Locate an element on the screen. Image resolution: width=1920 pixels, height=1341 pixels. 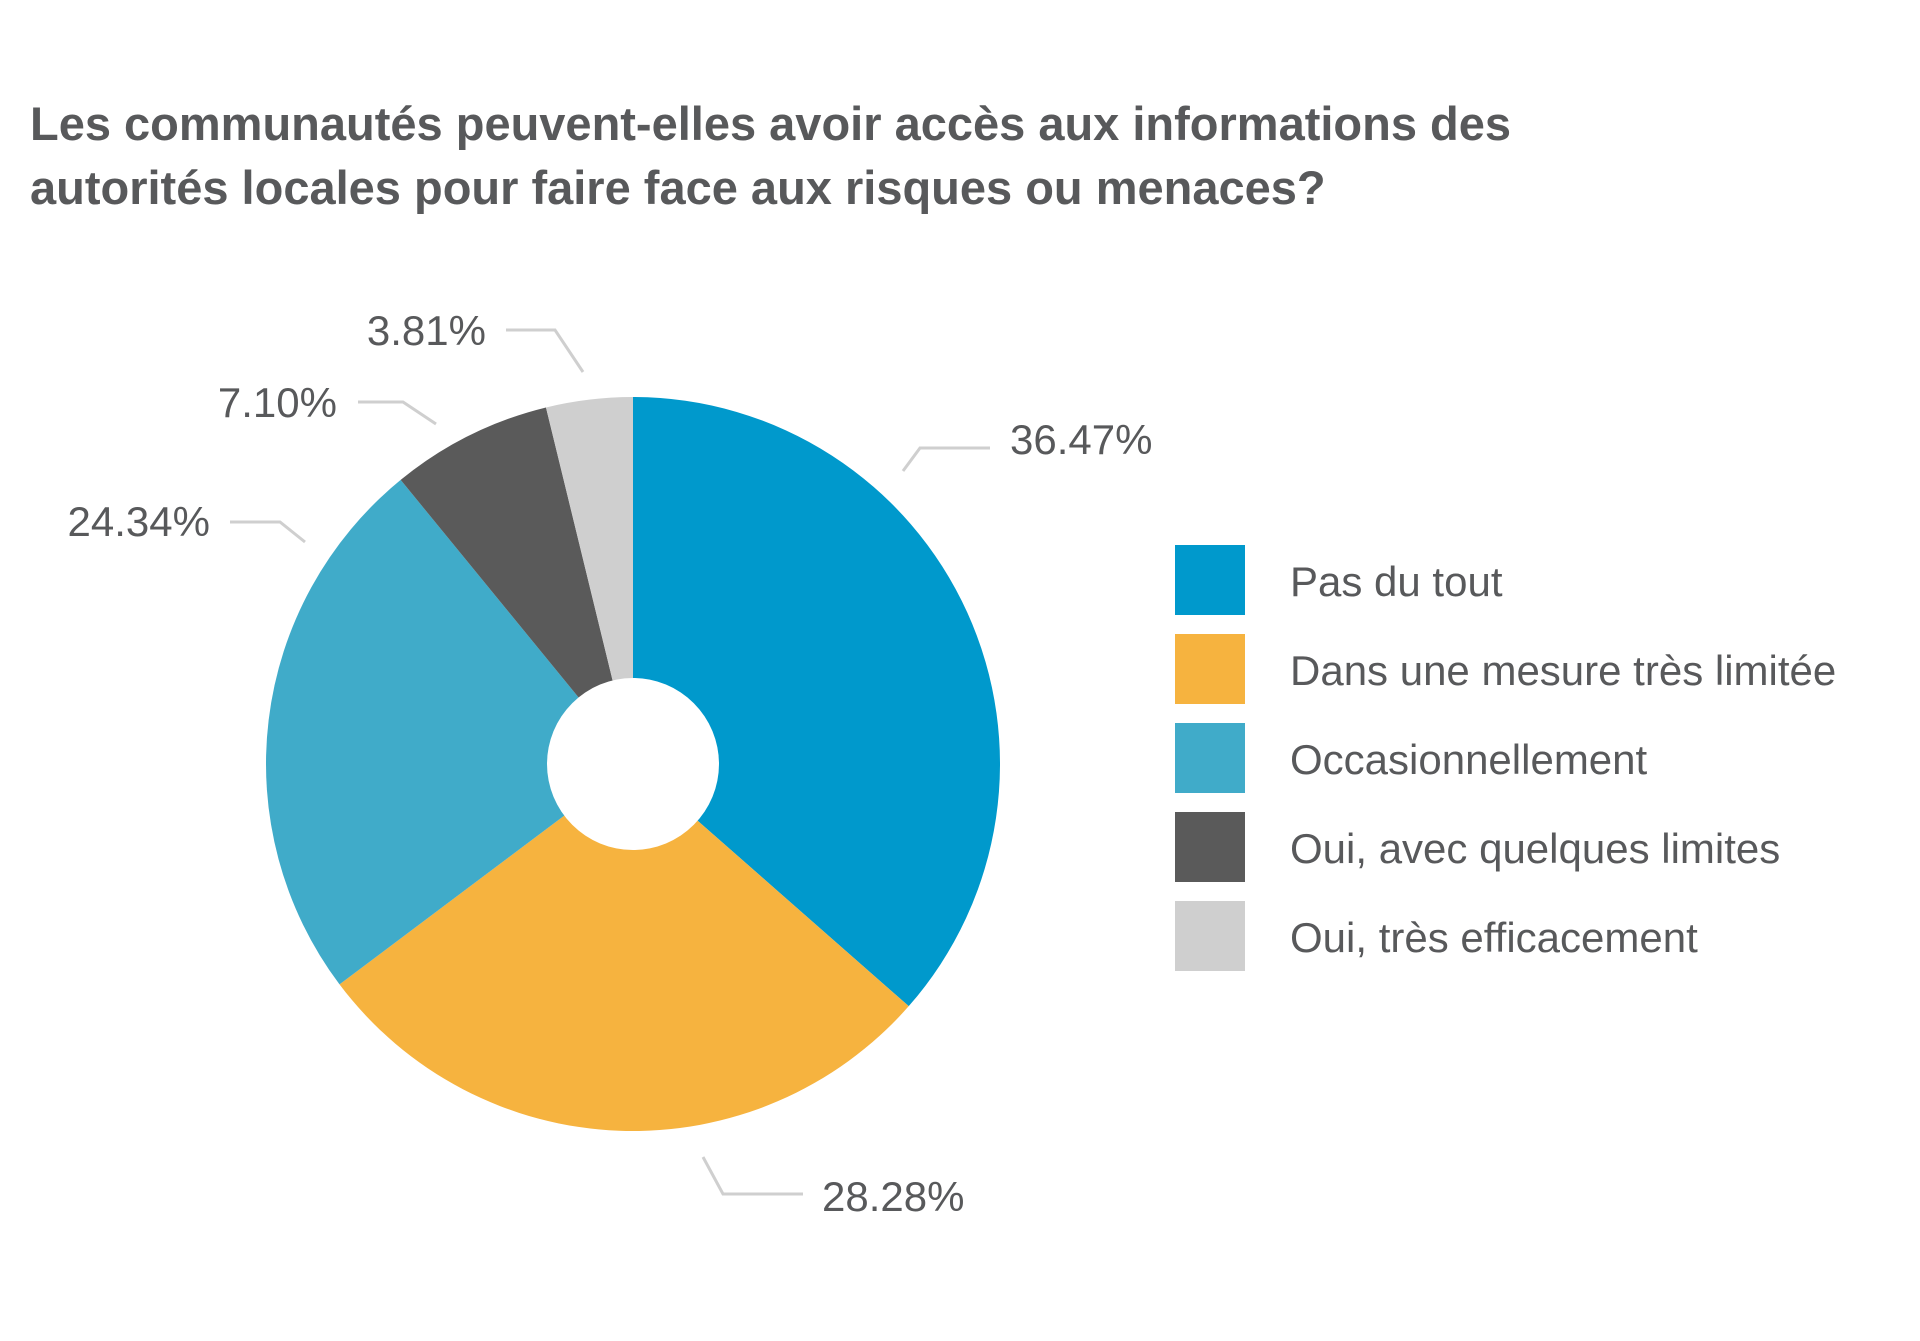
pie-slice-oui-tr-s-efficacement is located at coordinates (589, 580).